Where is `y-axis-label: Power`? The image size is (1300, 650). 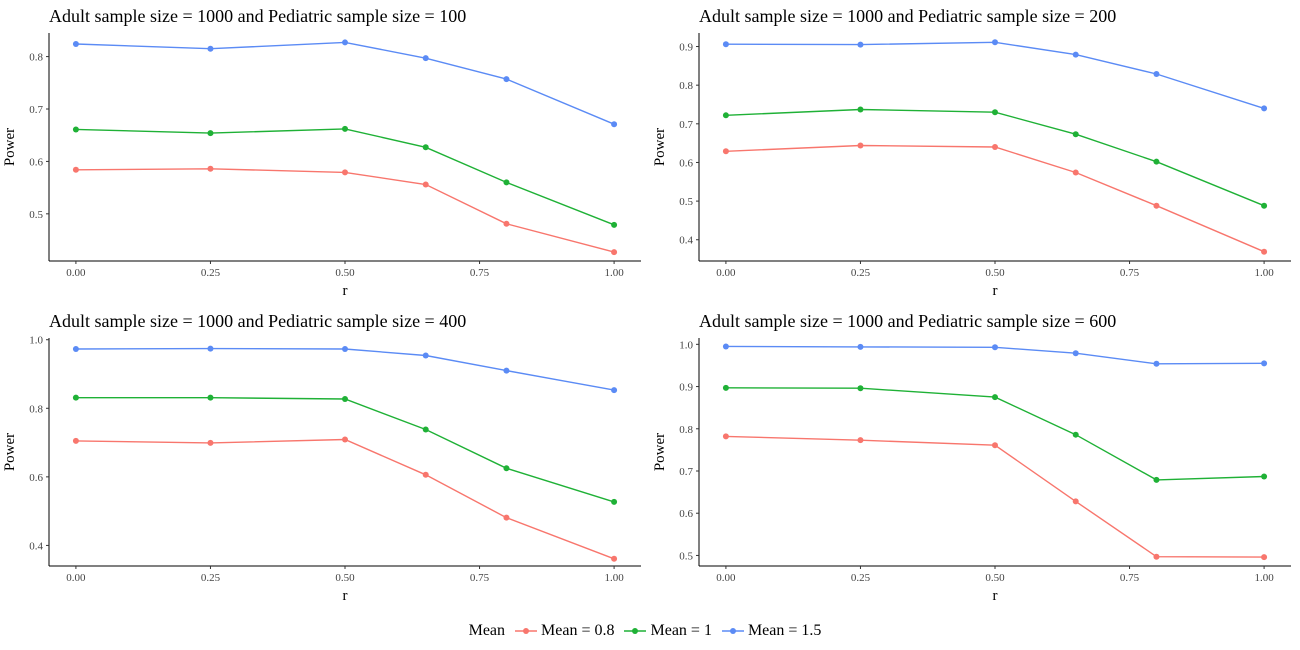 y-axis-label: Power is located at coordinates (660, 452).